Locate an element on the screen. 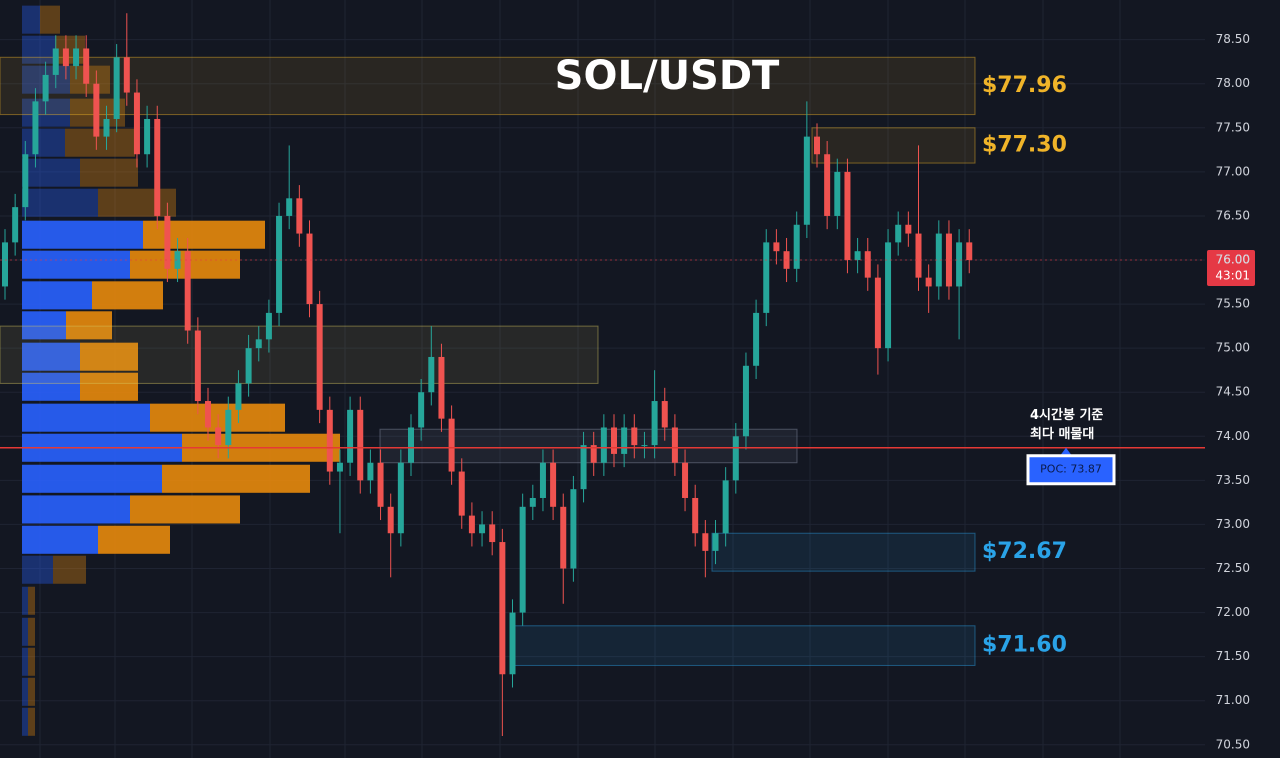 This screenshot has height=758, width=1280. poc-label: POC: 73.87 is located at coordinates (1071, 469).